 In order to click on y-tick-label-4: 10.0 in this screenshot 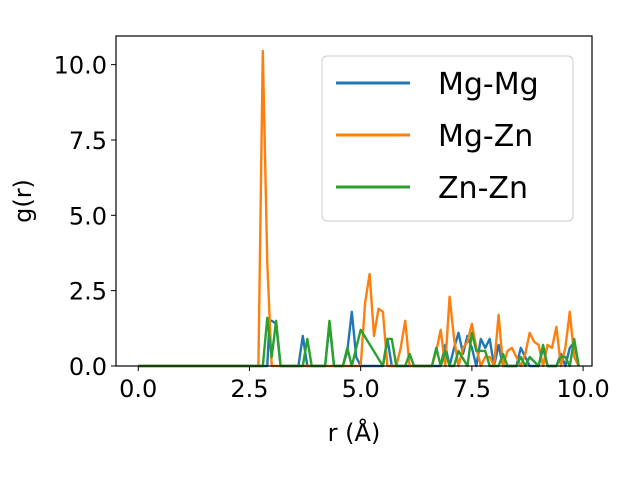, I will do `click(80, 66)`.